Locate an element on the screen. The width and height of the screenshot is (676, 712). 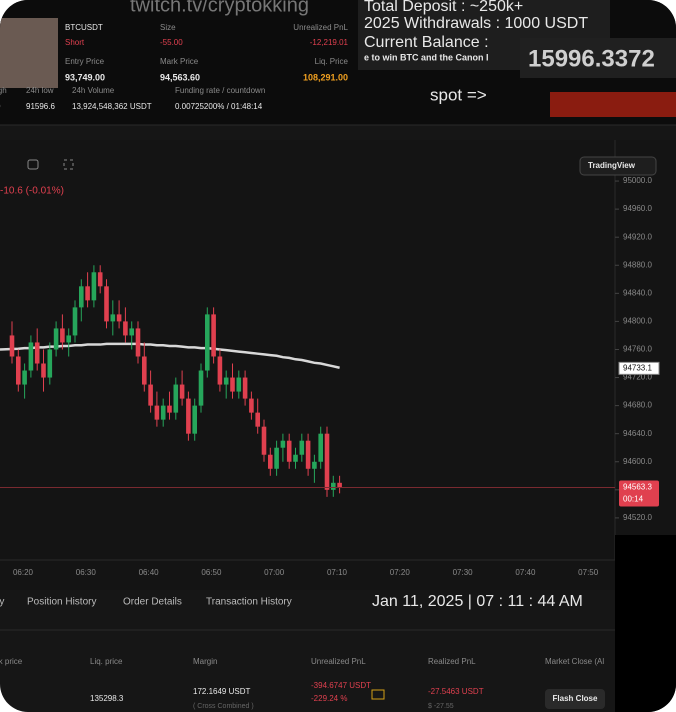
overlay-text: 2025 Withdrawals : 1000 USDT is located at coordinates (476, 23).